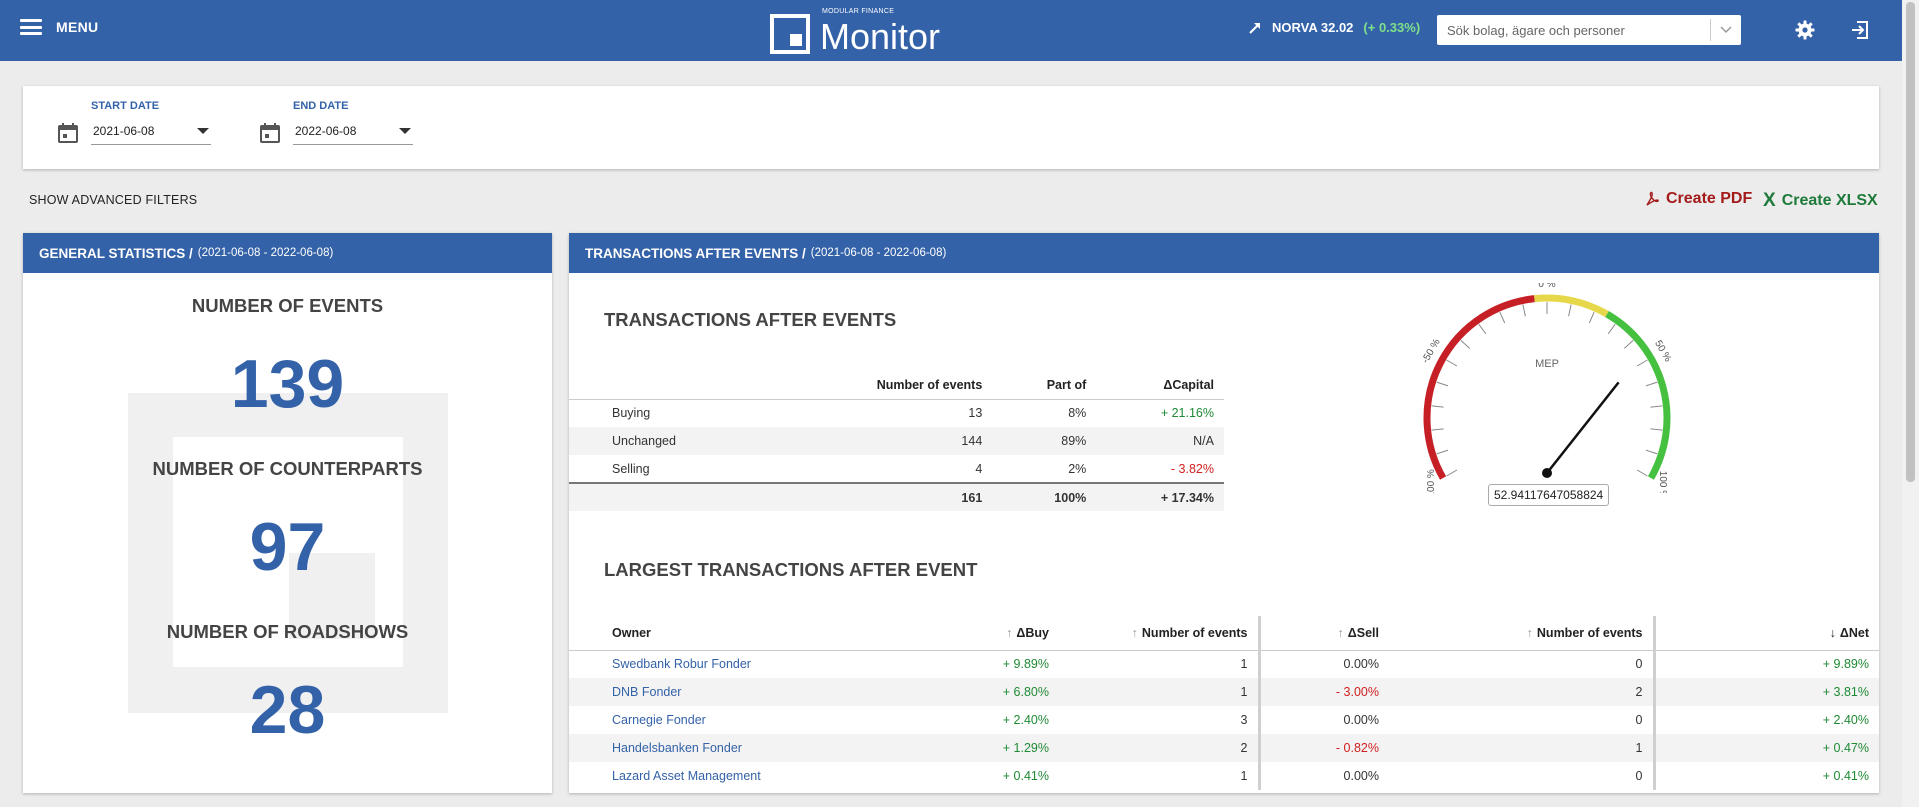 This screenshot has width=1919, height=807. Describe the element at coordinates (326, 131) in the screenshot. I see `end-date-value: 2022-06-08` at that location.